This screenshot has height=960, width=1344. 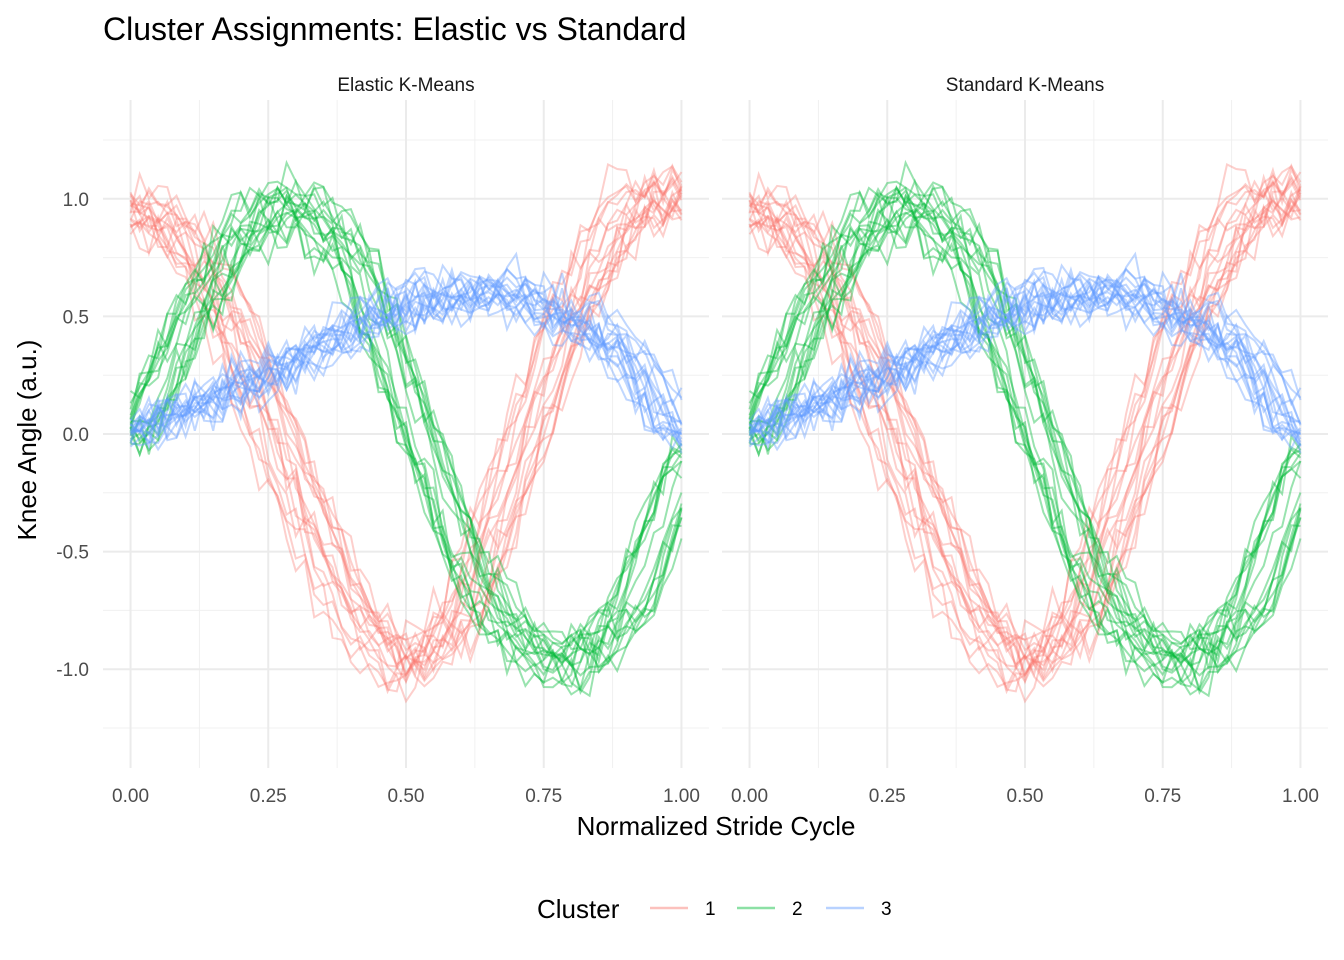 I want to click on y-tick-label: 0.0, so click(x=76, y=435).